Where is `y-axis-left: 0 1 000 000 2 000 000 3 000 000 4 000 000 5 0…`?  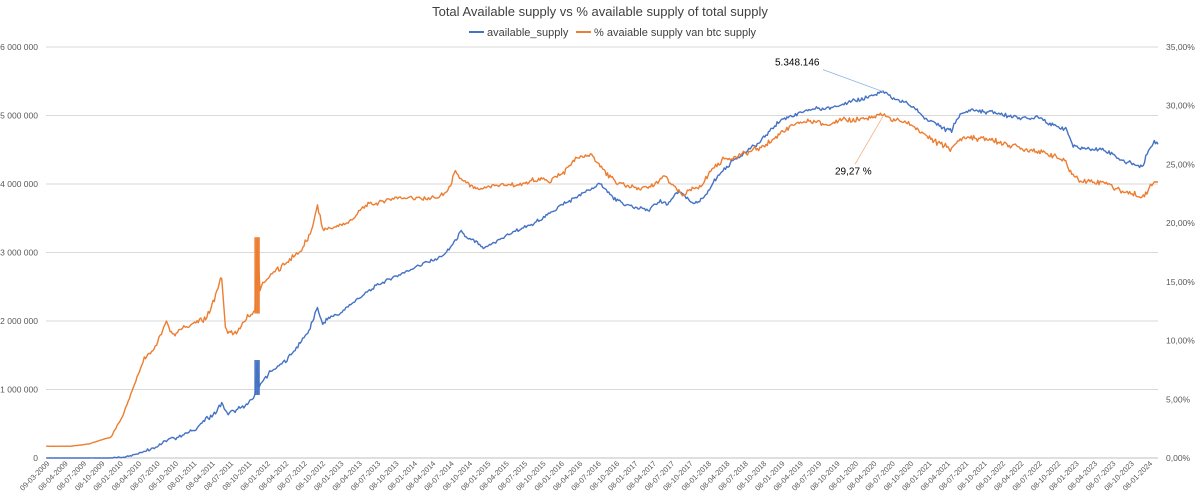 y-axis-left: 0 1 000 000 2 000 000 3 000 000 4 000 000 5 0… is located at coordinates (19, 252).